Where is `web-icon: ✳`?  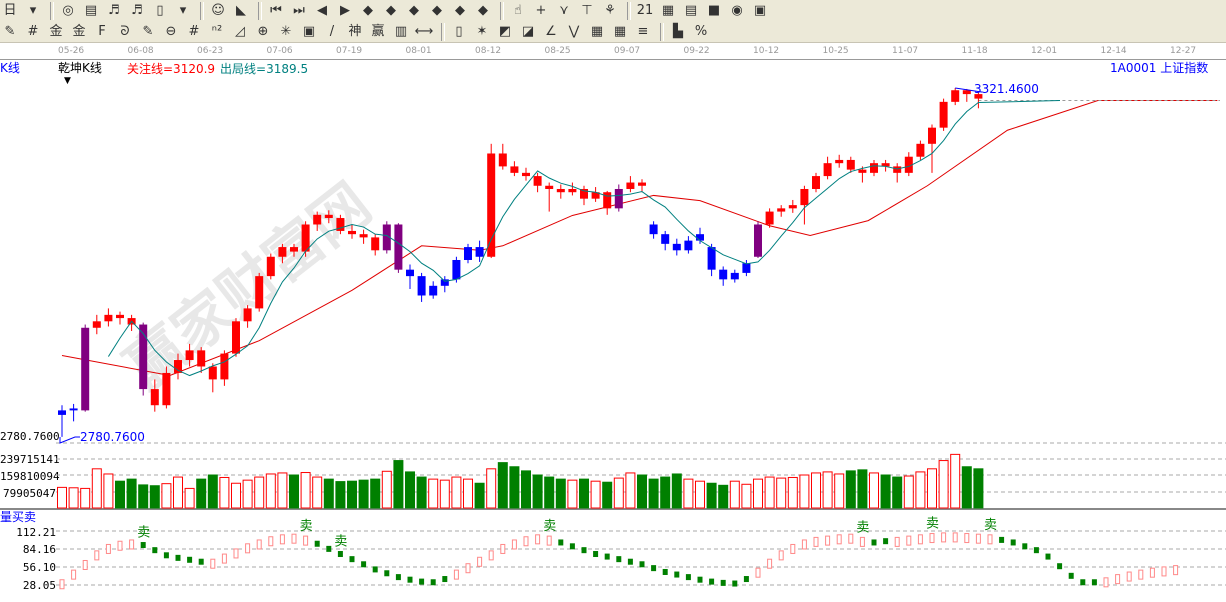
web-icon: ✳ is located at coordinates (286, 31).